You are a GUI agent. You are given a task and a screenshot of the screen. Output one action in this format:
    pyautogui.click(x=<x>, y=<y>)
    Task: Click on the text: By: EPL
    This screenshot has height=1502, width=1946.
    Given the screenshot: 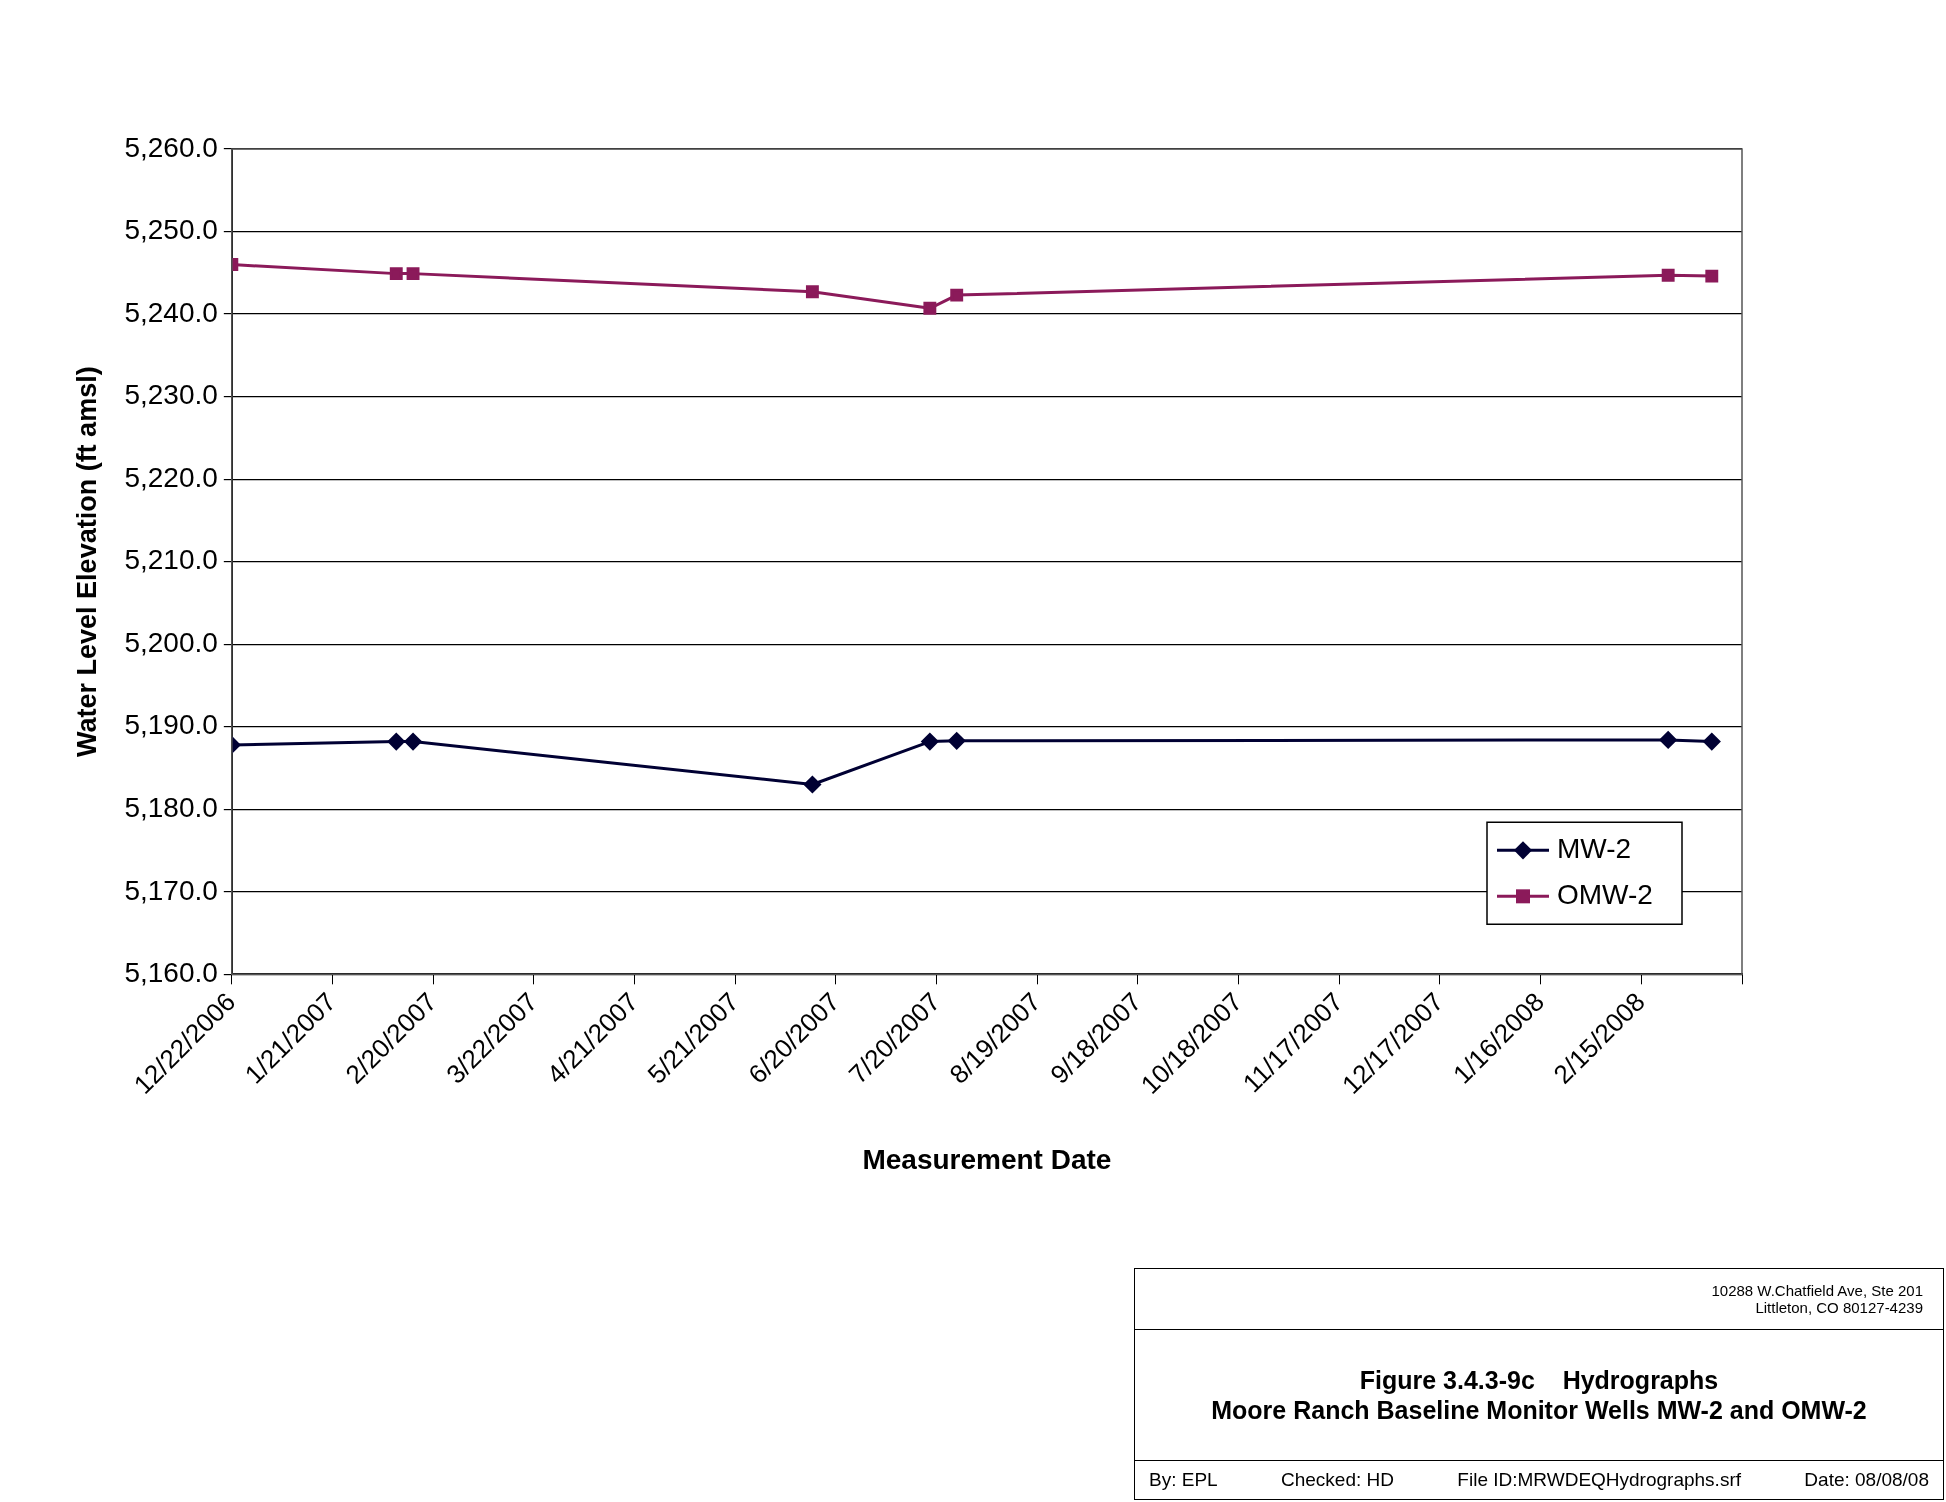 What is the action you would take?
    pyautogui.click(x=1183, y=1480)
    